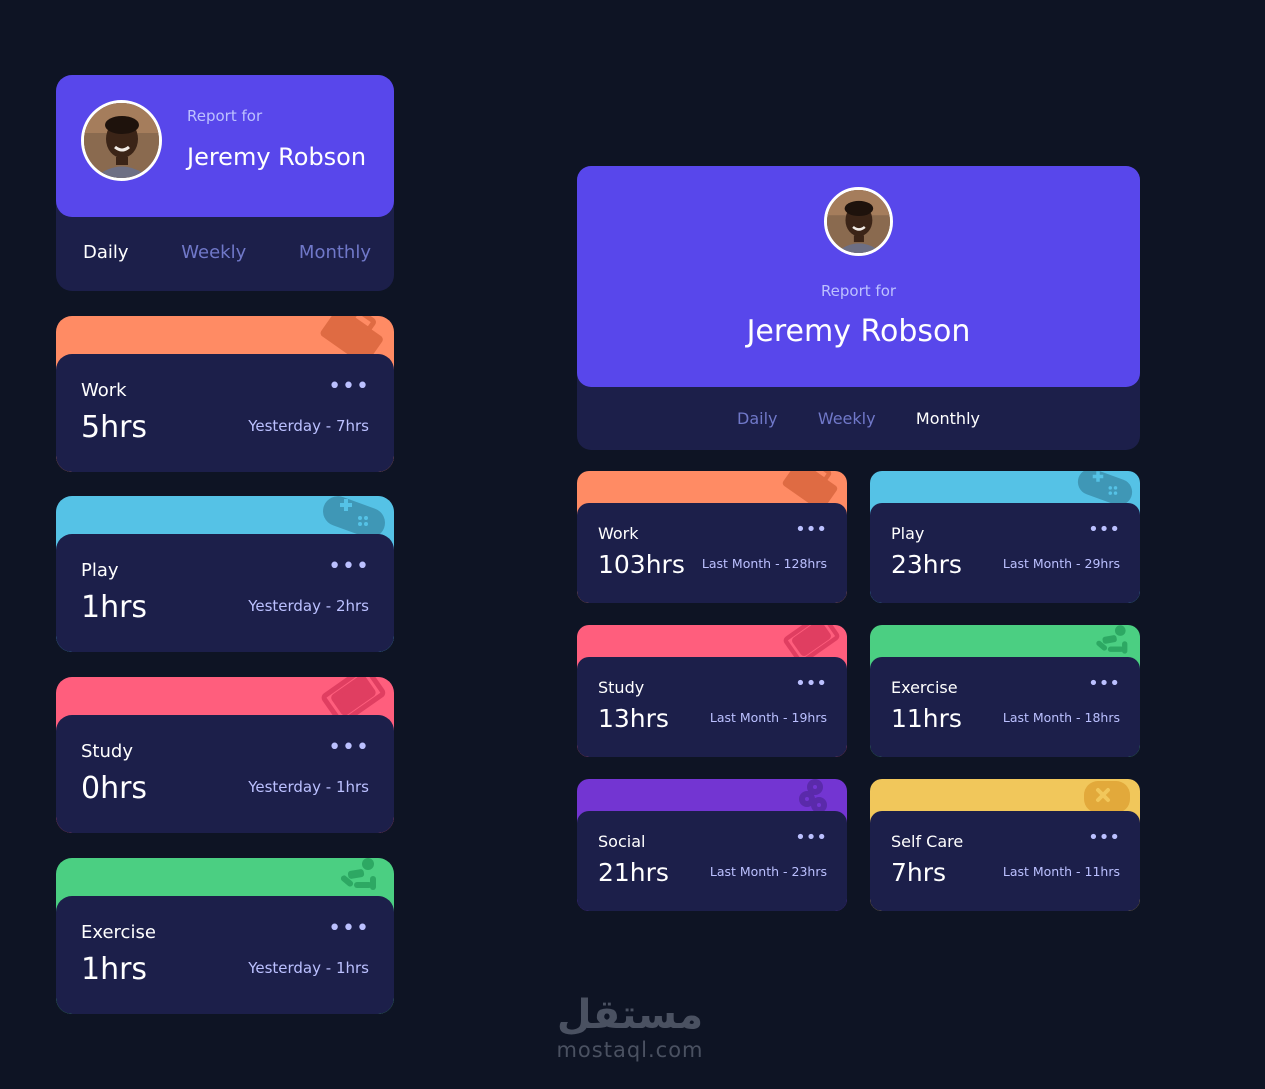 The height and width of the screenshot is (1089, 1265). I want to click on card-hours: 5hrs, so click(114, 427).